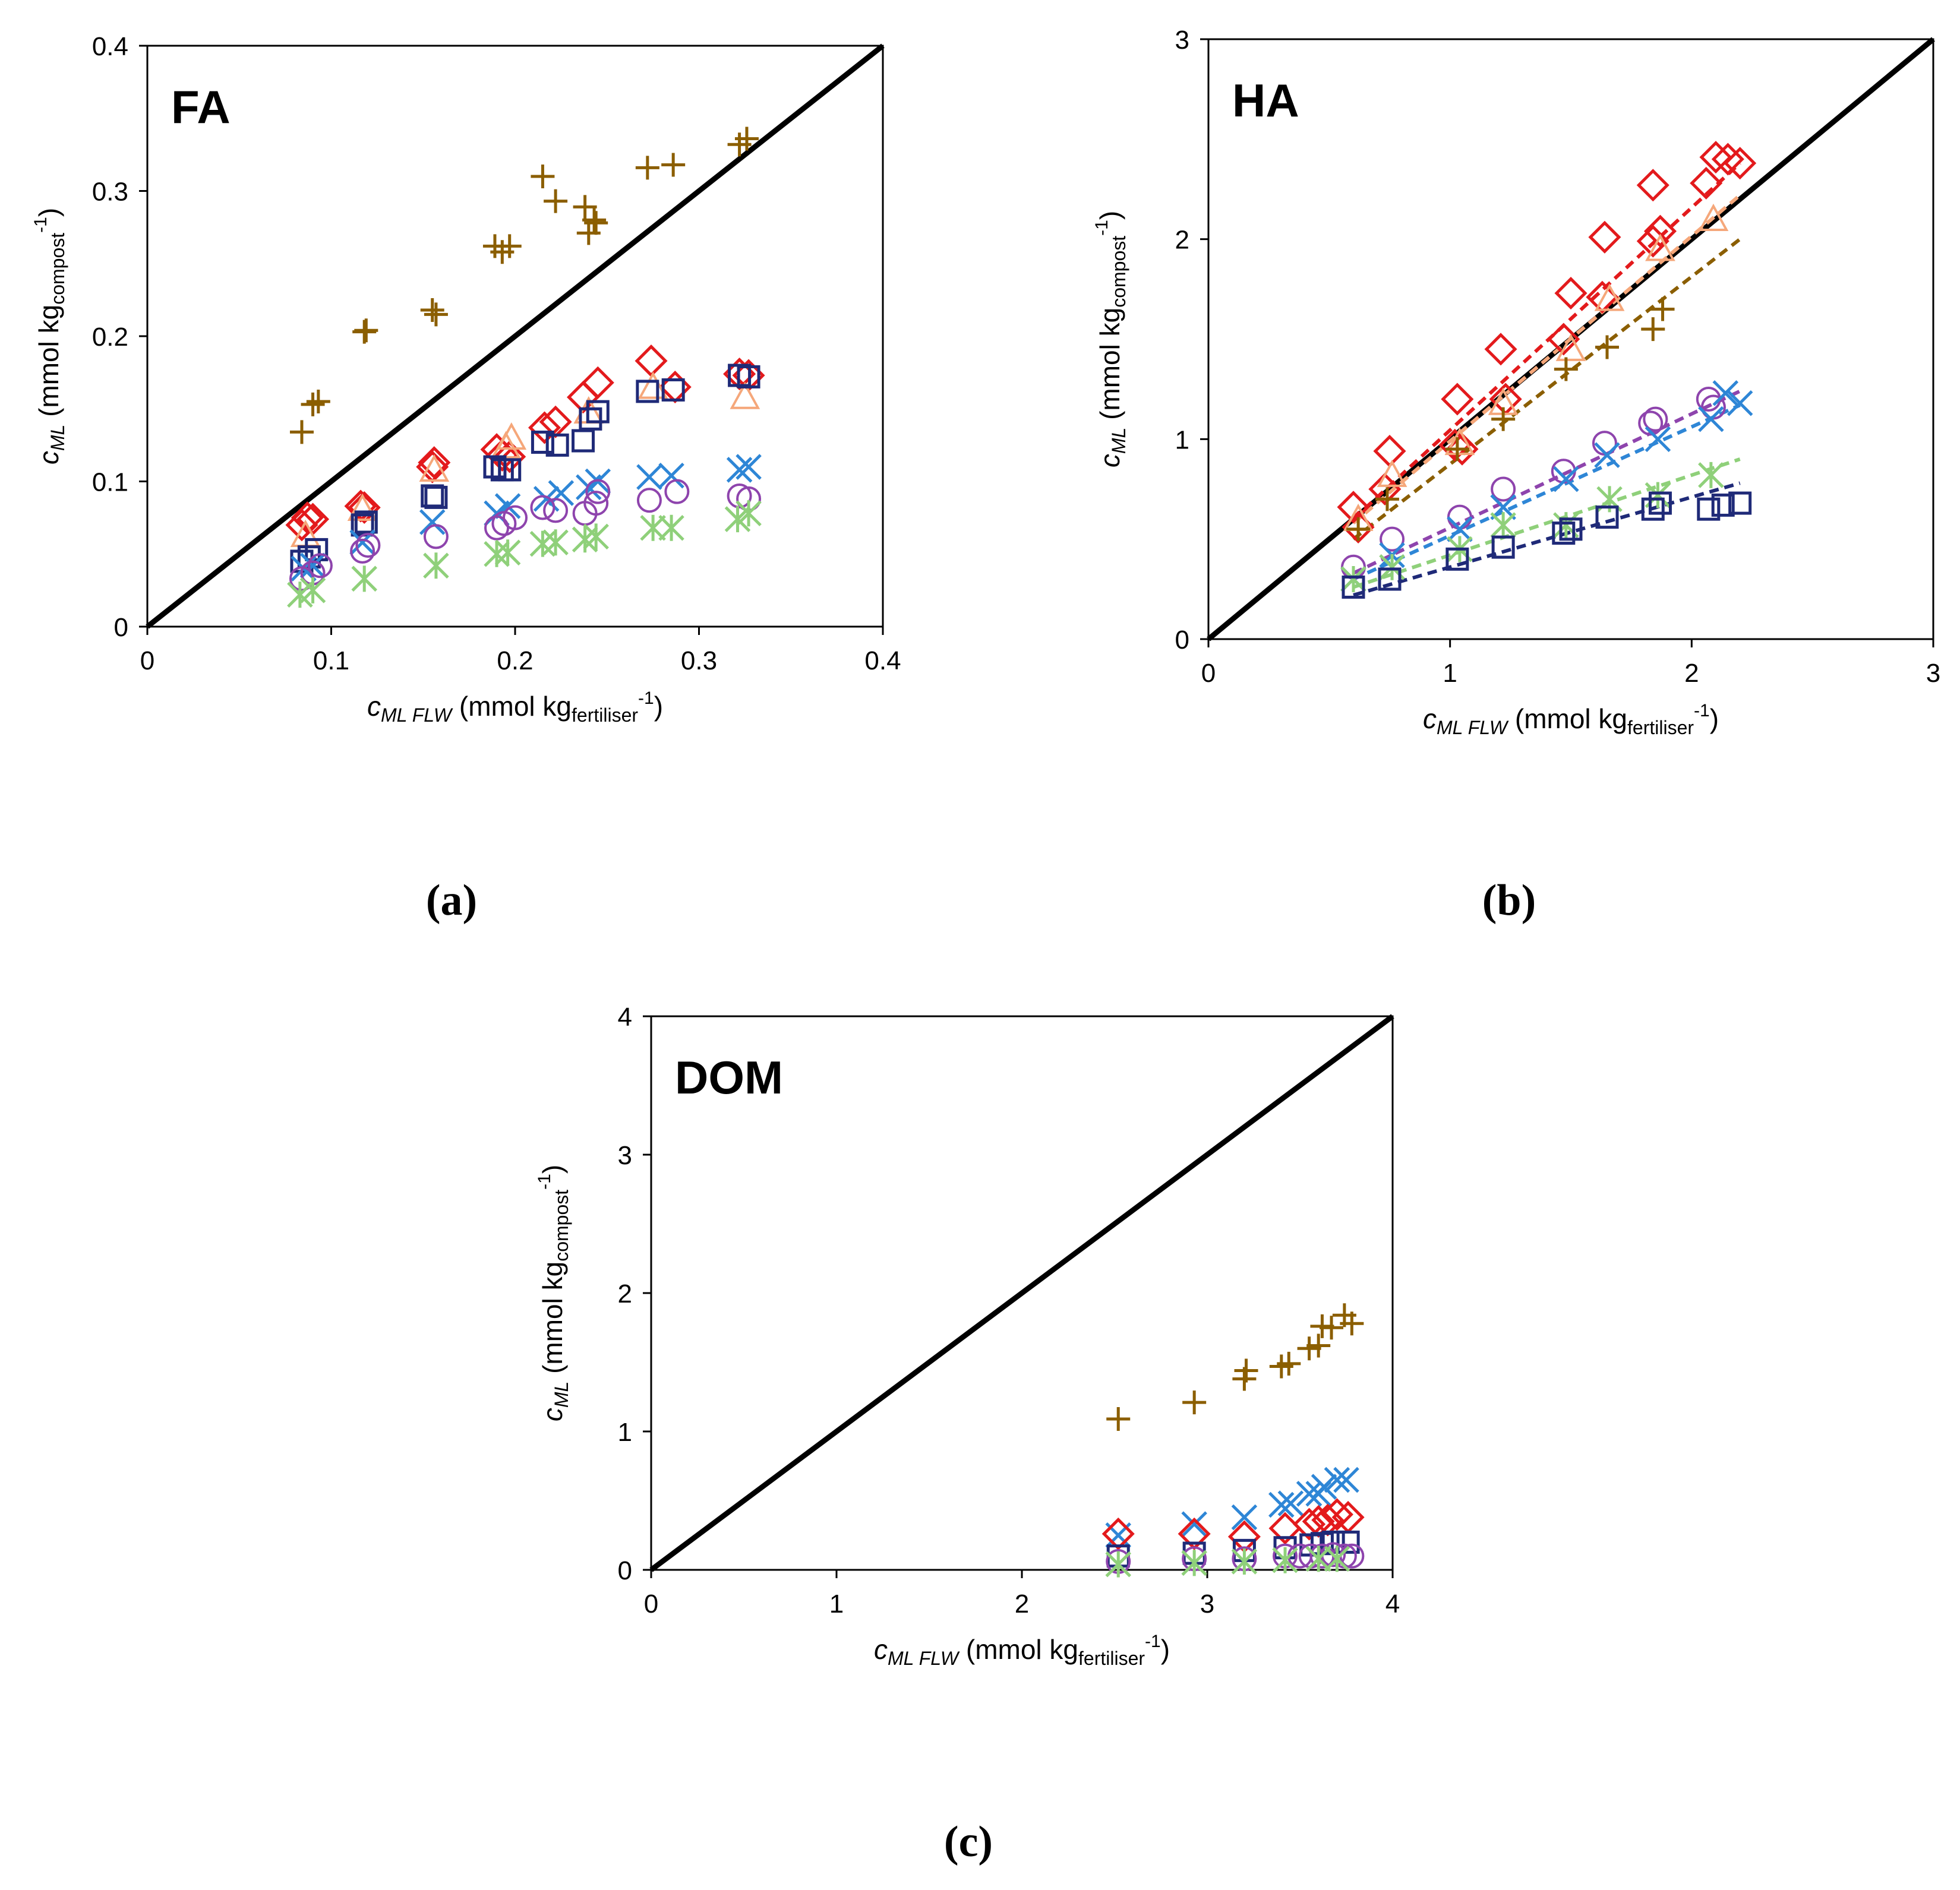 The height and width of the screenshot is (1890, 1960). Describe the element at coordinates (1182, 640) in the screenshot. I see `panel-b-y-tick-label: 0` at that location.